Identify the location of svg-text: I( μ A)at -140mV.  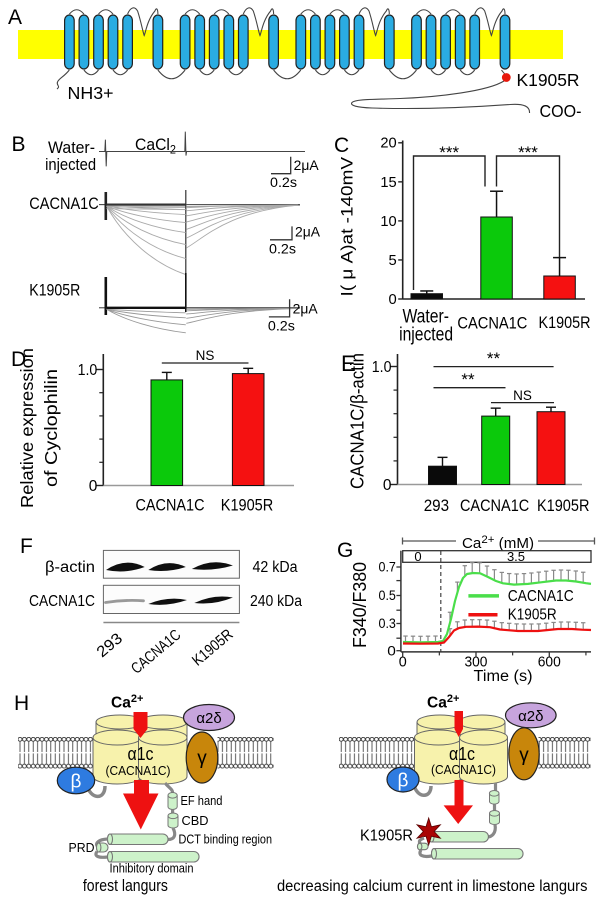
(348, 227).